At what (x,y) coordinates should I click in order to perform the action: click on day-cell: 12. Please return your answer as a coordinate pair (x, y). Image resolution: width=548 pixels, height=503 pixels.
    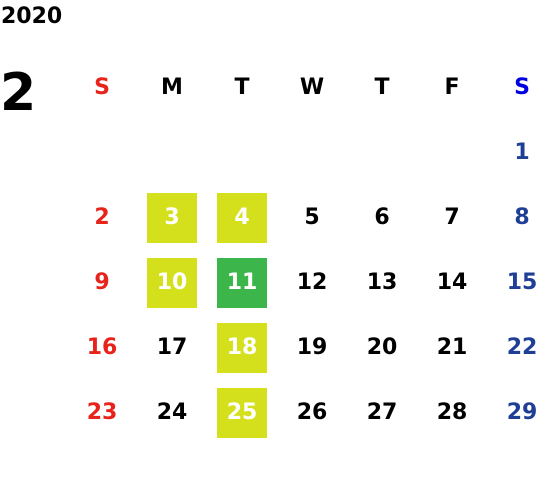
    Looking at the image, I should click on (312, 282).